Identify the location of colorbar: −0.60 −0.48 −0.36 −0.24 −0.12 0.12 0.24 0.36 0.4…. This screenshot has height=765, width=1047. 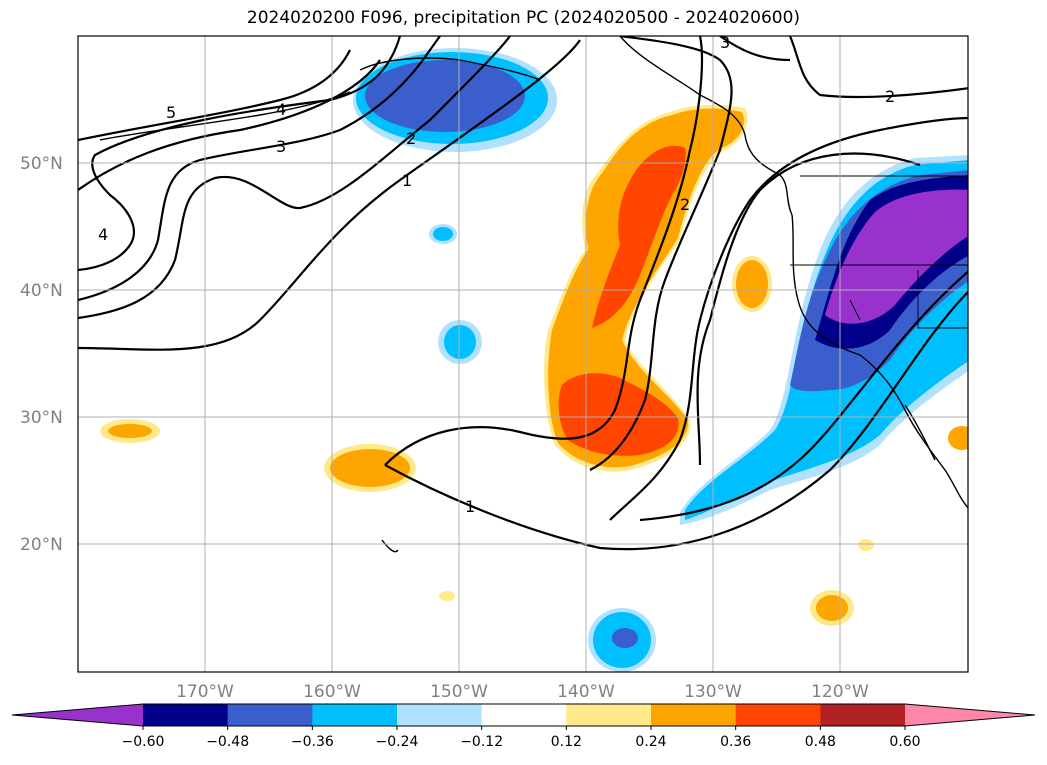
(523, 726).